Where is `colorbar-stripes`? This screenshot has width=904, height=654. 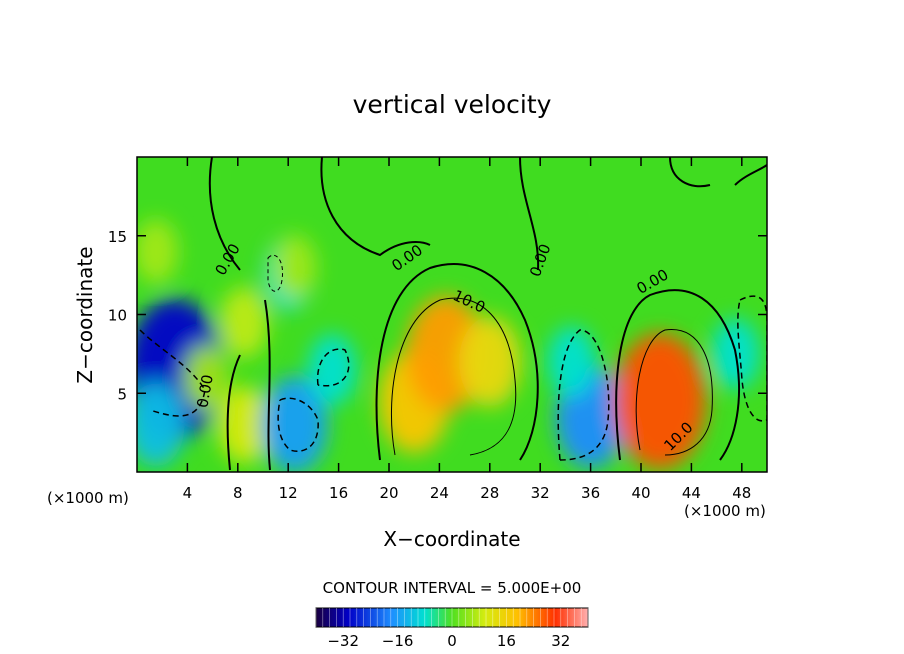
colorbar-stripes is located at coordinates (452, 617).